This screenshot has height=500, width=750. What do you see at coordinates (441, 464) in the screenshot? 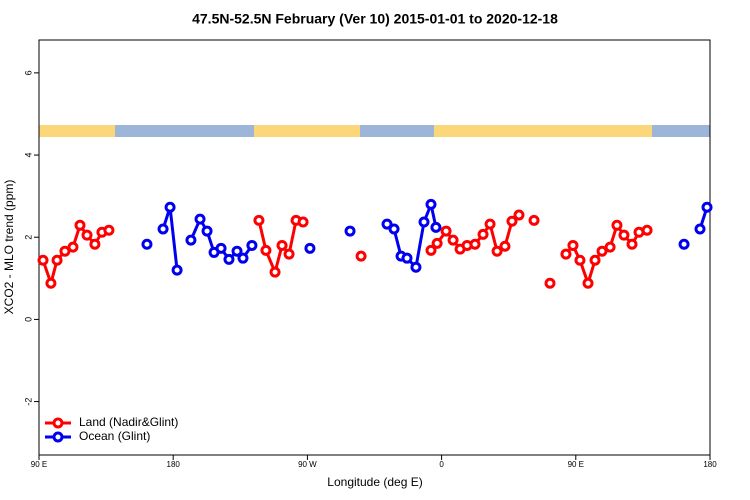
I see `x-tick-label: 0` at bounding box center [441, 464].